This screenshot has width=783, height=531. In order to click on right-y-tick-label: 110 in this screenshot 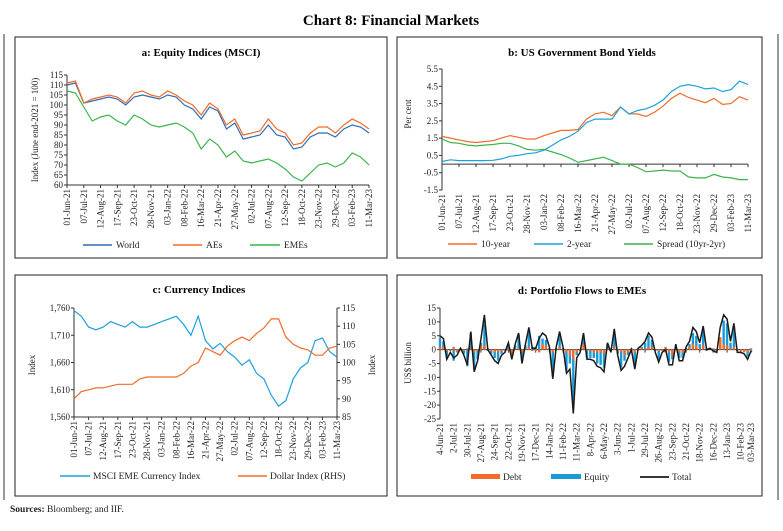, I will do `click(349, 326)`.